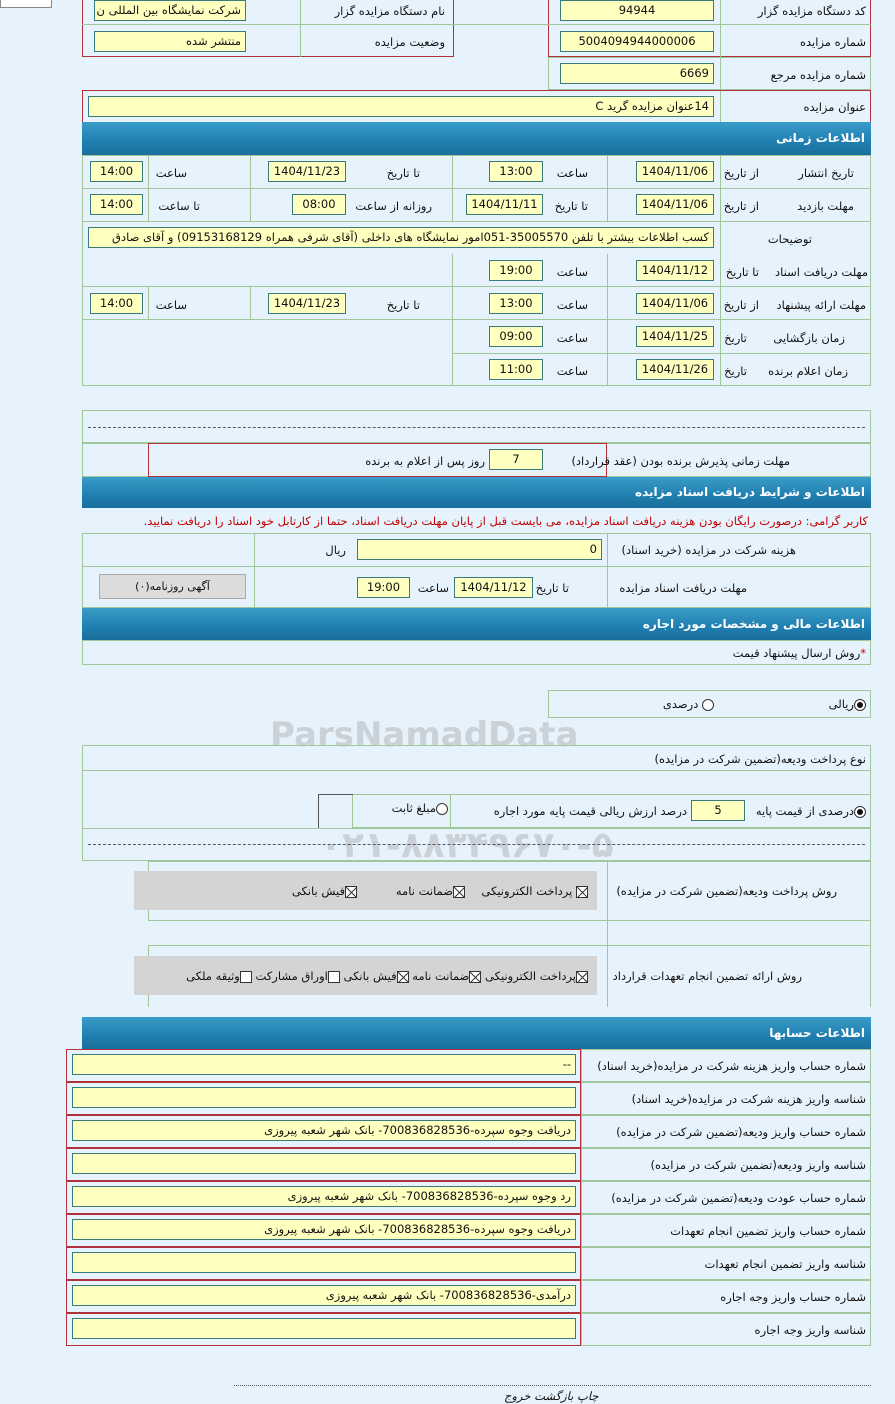 Image resolution: width=895 pixels, height=1404 pixels. Describe the element at coordinates (793, 1297) in the screenshot. I see `account-label: شماره حساب واریز وجه اجاره` at that location.